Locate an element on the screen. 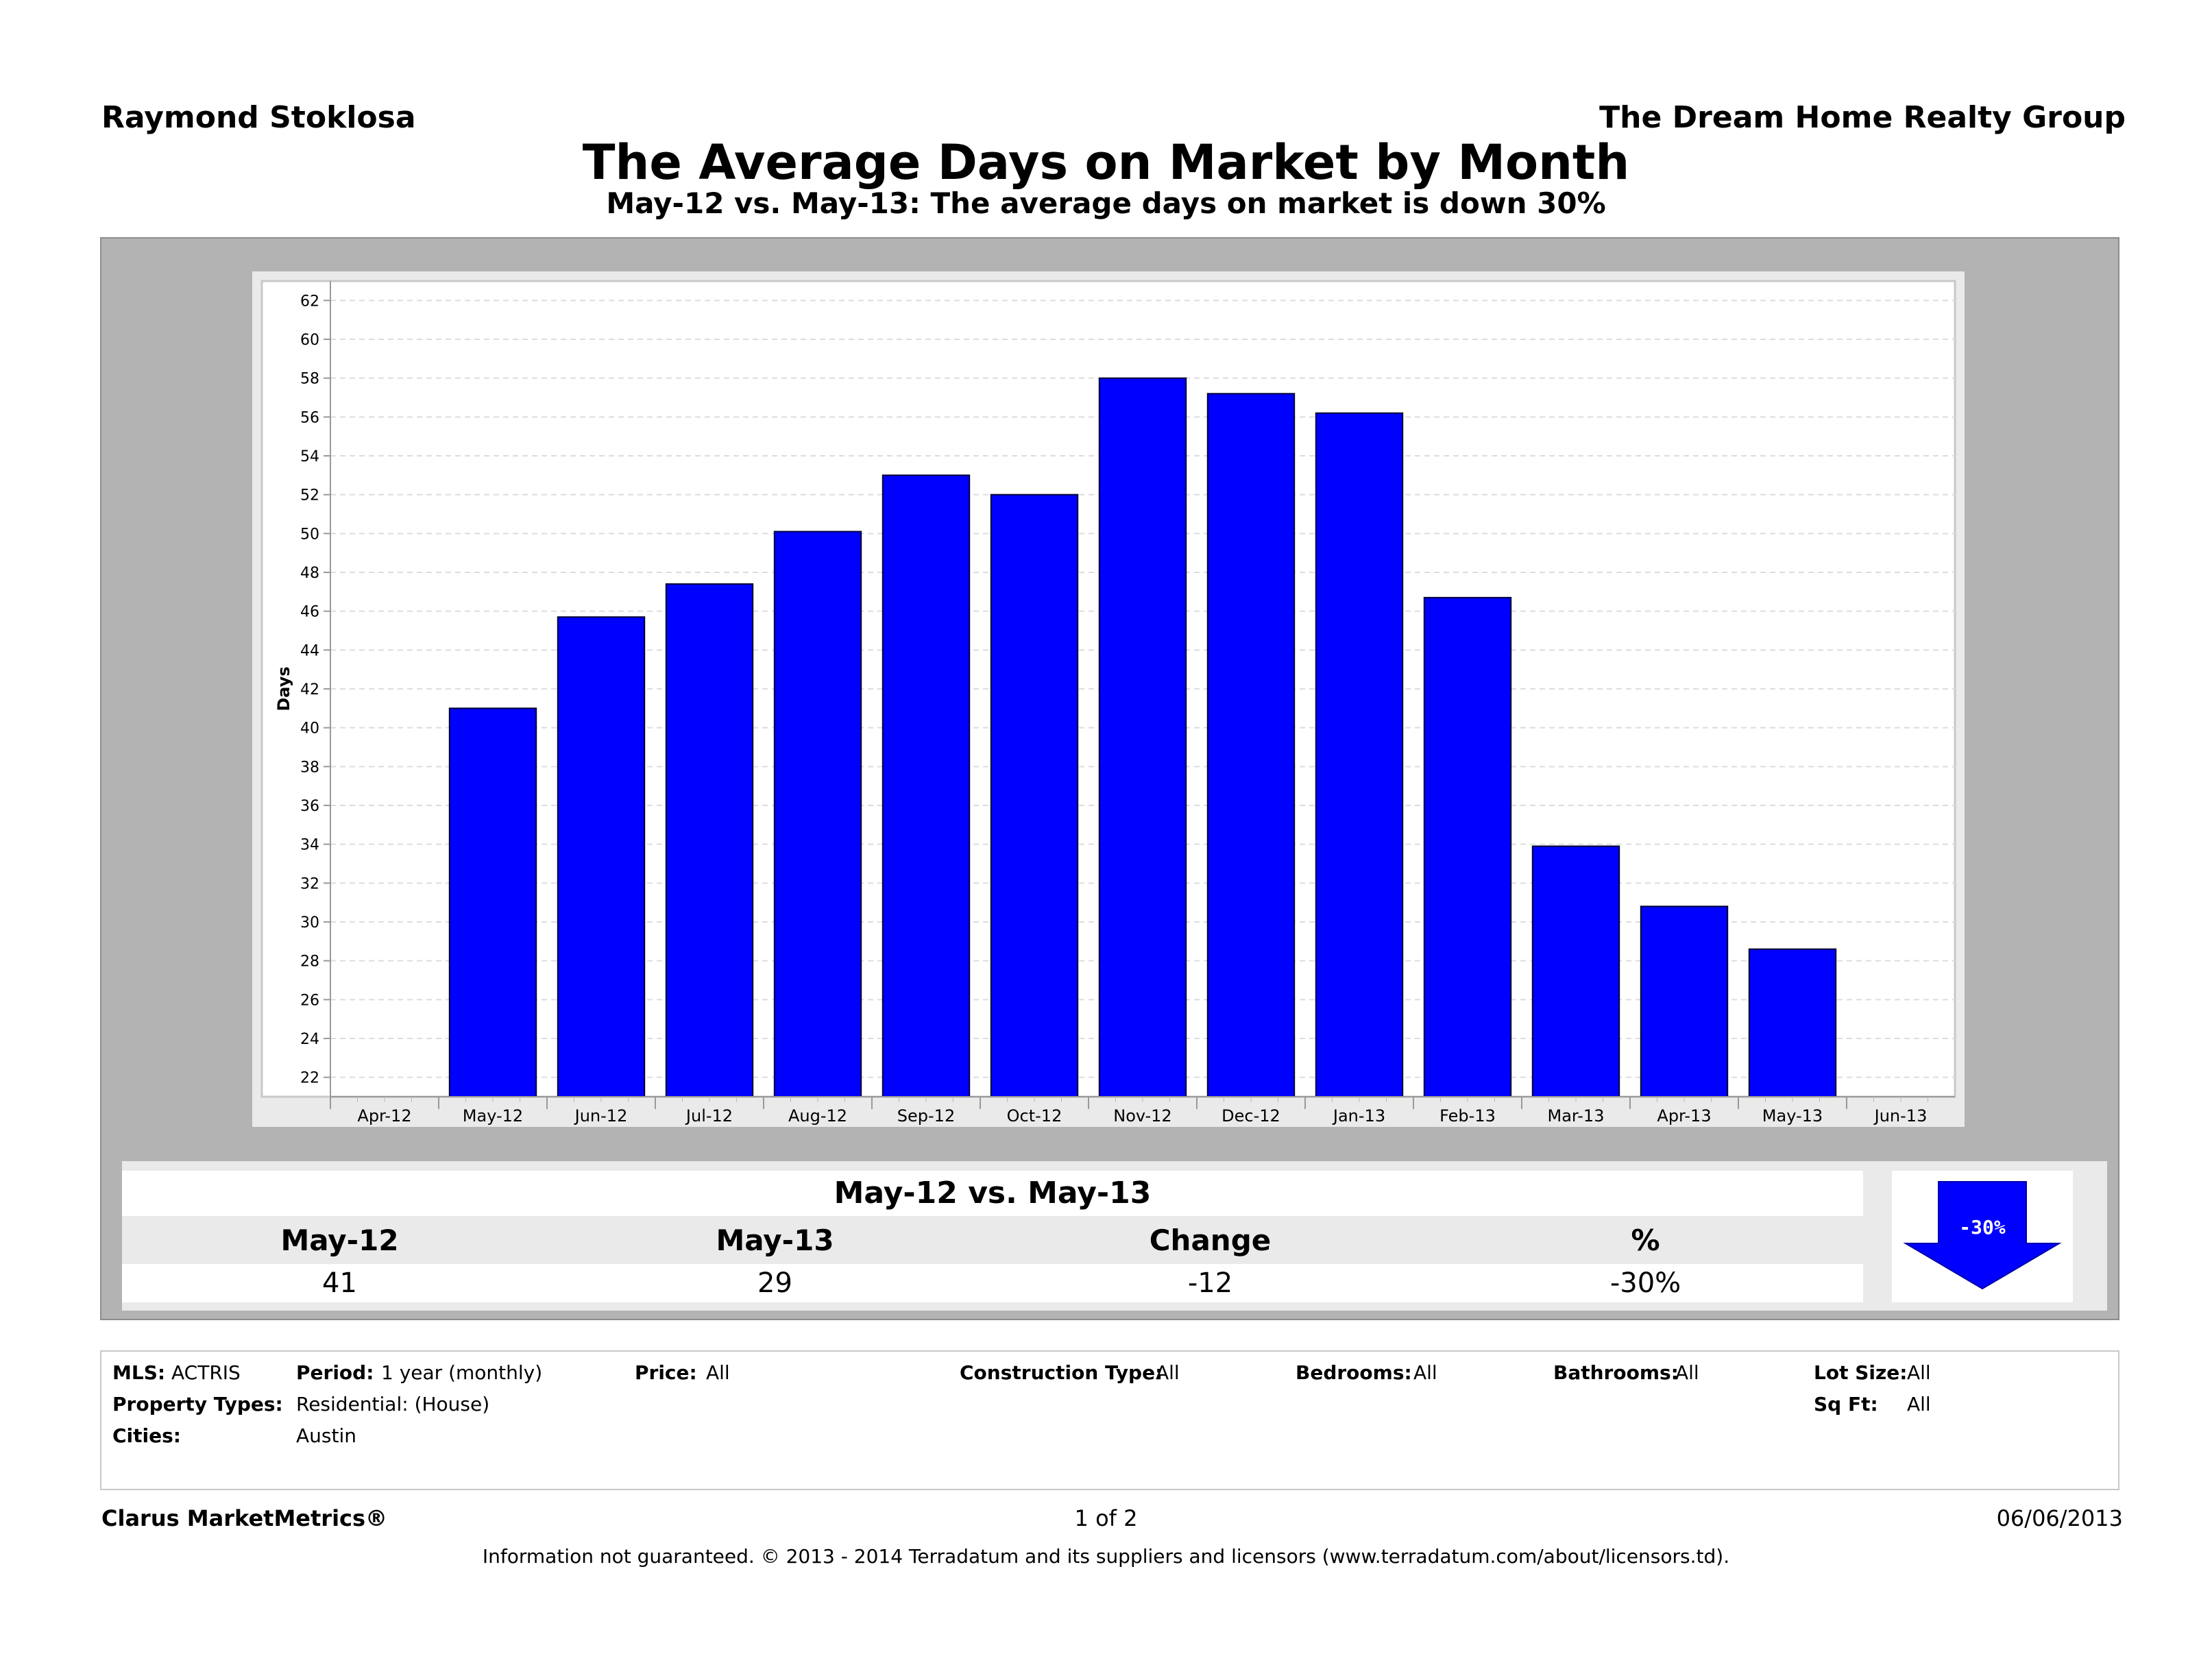  y-tick-label: 24 is located at coordinates (310, 1039).